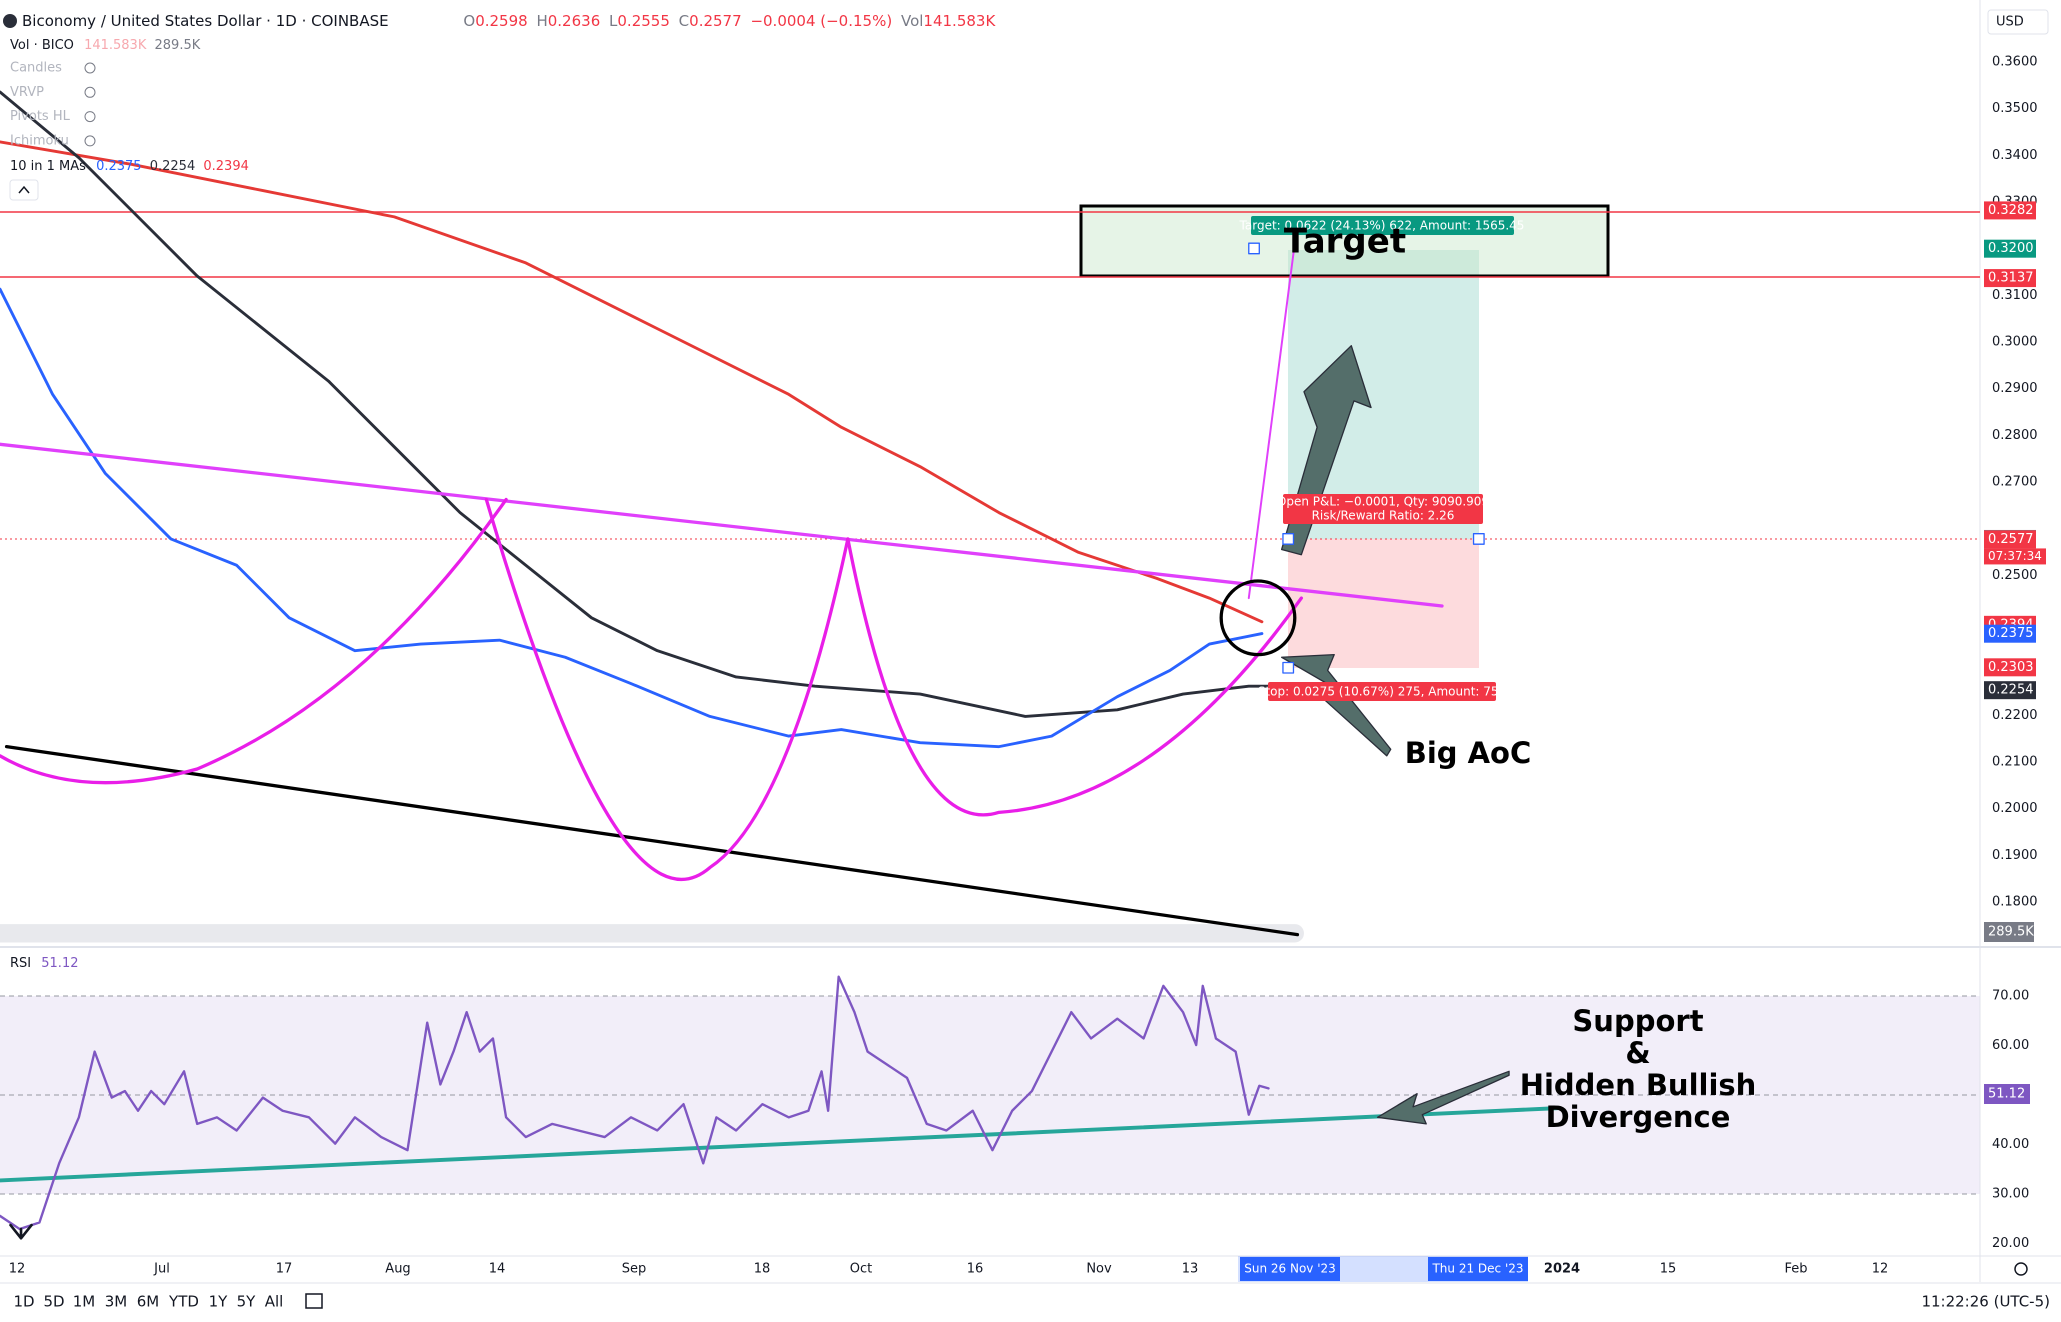 The height and width of the screenshot is (1322, 2061). I want to click on date-range-icon, so click(314, 1301).